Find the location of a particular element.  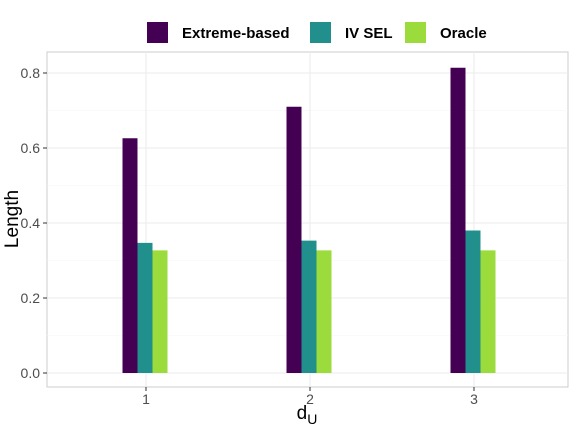

x-tick-label: 2 is located at coordinates (310, 399).